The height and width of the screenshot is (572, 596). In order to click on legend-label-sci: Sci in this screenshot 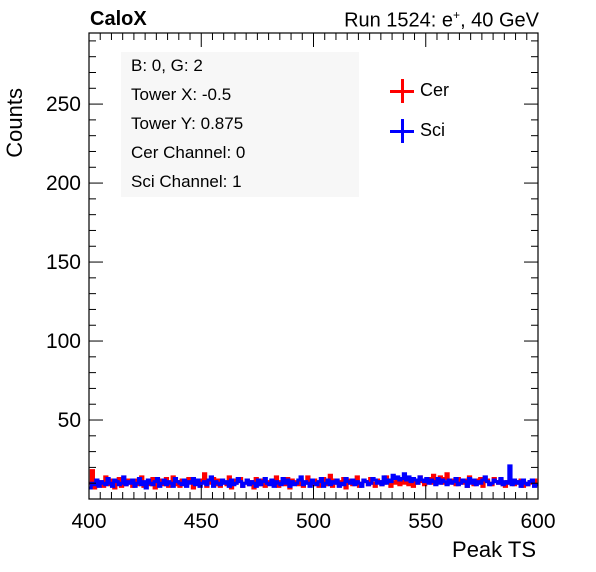, I will do `click(433, 130)`.